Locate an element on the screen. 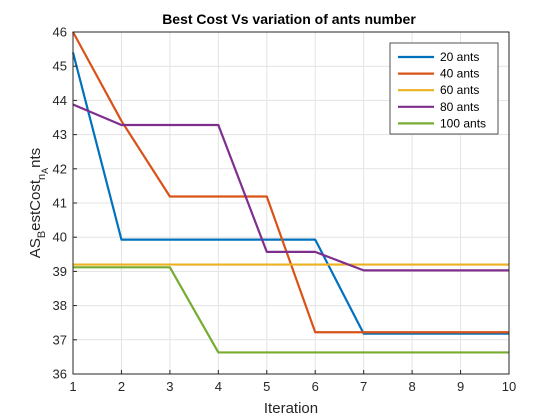 This screenshot has height=420, width=560. y-label-part: estCost is located at coordinates (35, 205).